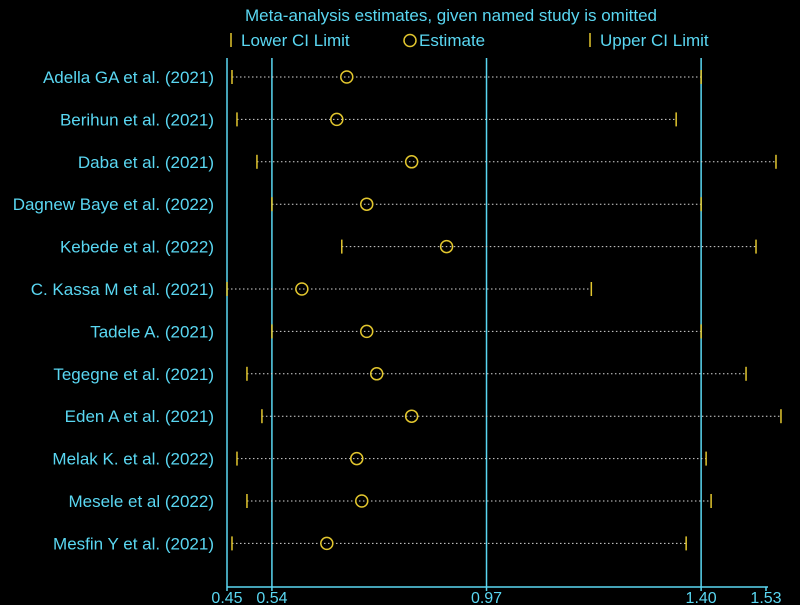 This screenshot has height=605, width=800. Describe the element at coordinates (137, 247) in the screenshot. I see `study-label: Kebede et al. (2022)` at that location.